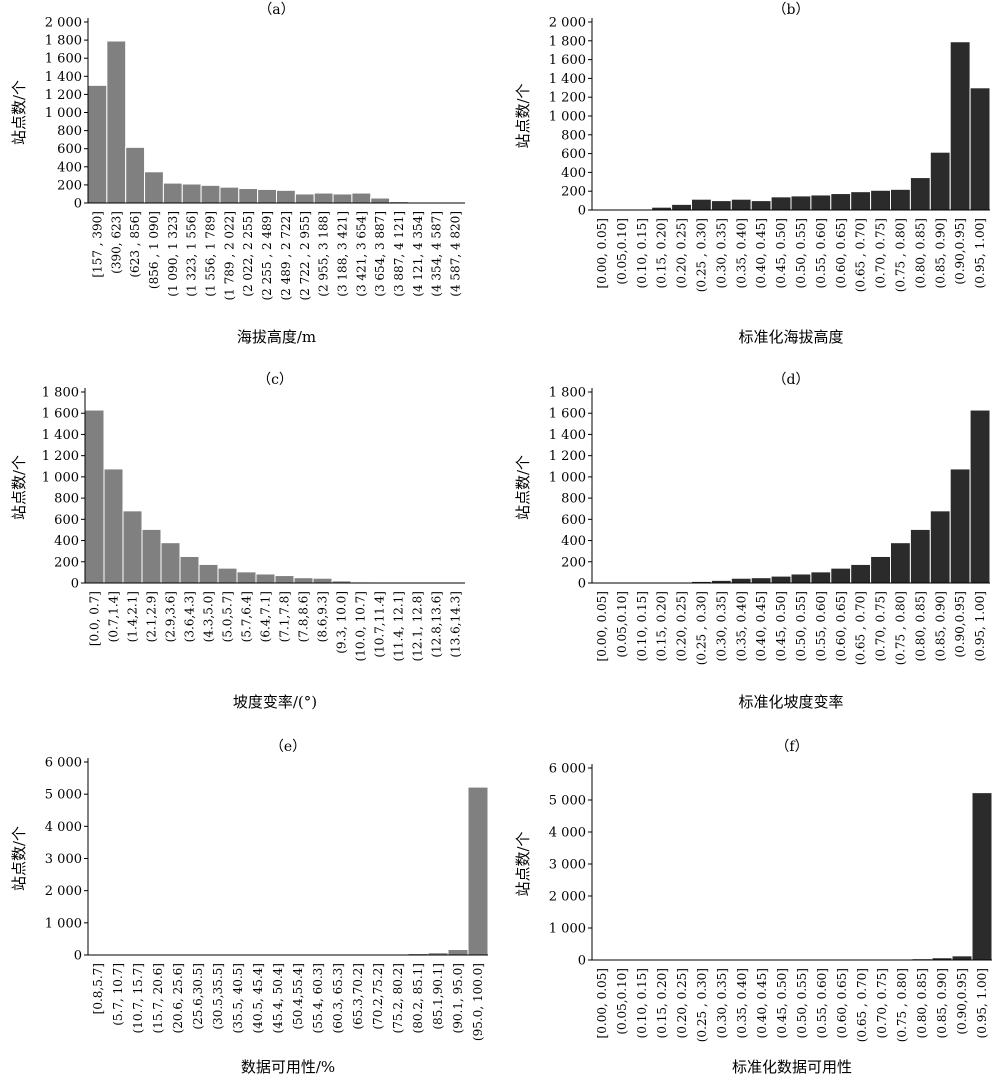 This screenshot has width=1000, height=1085. What do you see at coordinates (622, 1001) in the screenshot?
I see `x-tick-label: (0.05,0.10]` at bounding box center [622, 1001].